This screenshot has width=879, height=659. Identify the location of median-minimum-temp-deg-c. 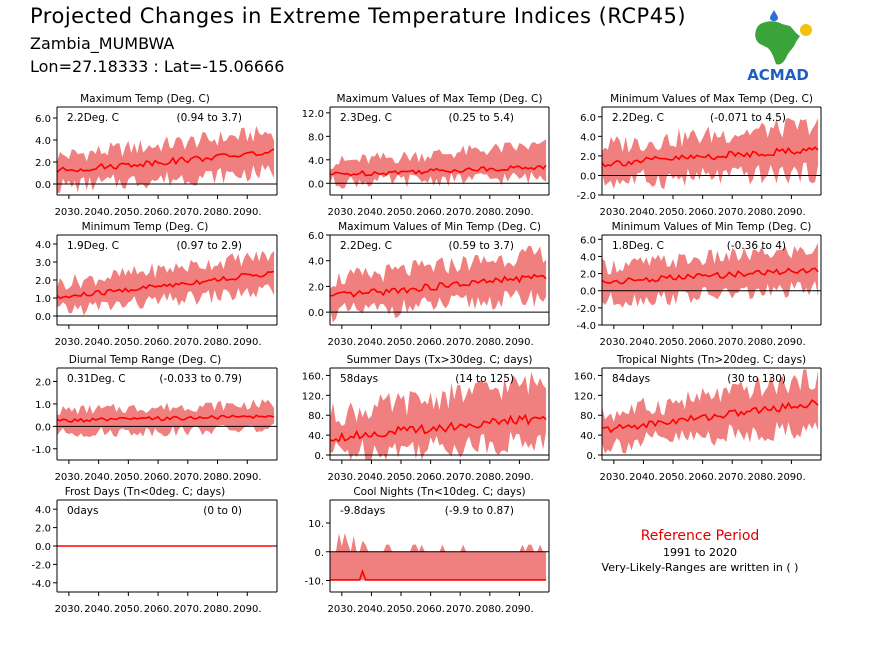
(165, 285).